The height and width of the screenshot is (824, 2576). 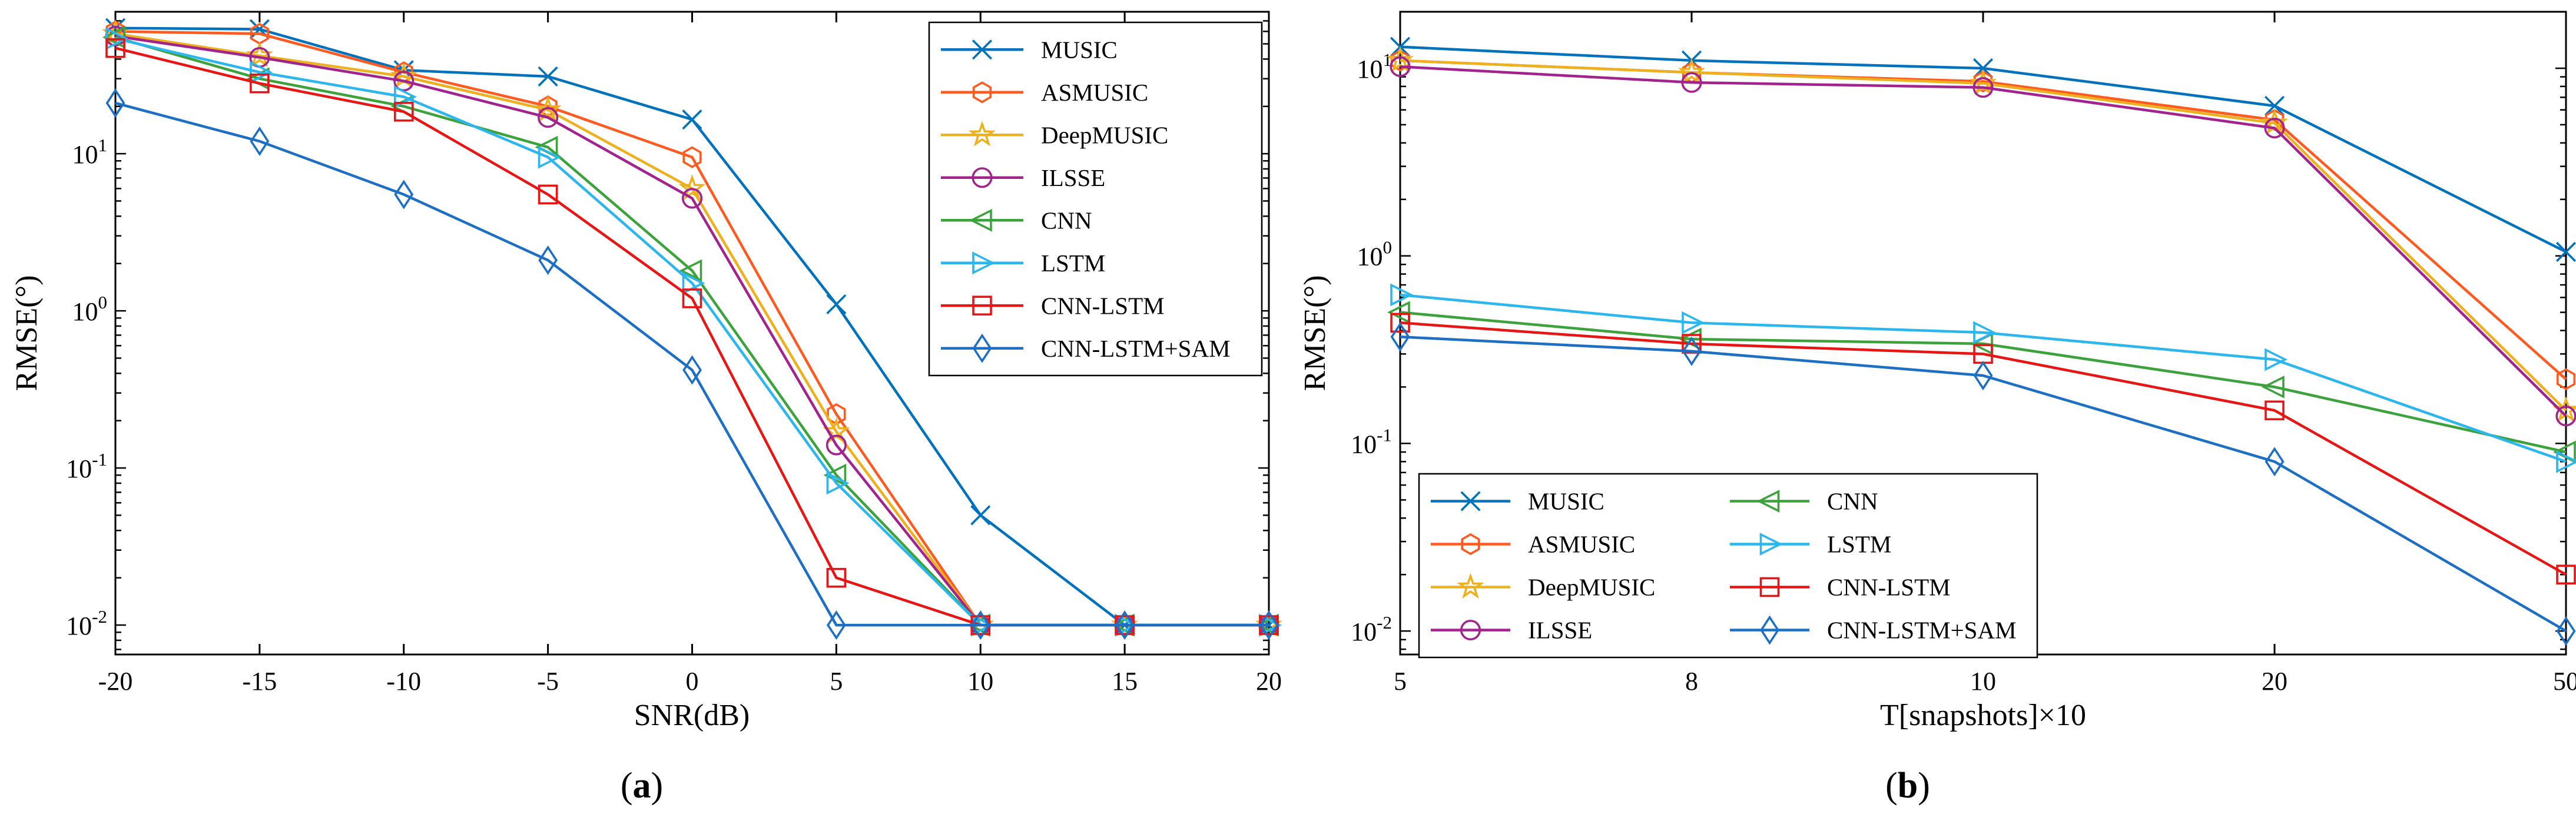 I want to click on y-axis-label: RMSE(°), so click(x=27, y=333).